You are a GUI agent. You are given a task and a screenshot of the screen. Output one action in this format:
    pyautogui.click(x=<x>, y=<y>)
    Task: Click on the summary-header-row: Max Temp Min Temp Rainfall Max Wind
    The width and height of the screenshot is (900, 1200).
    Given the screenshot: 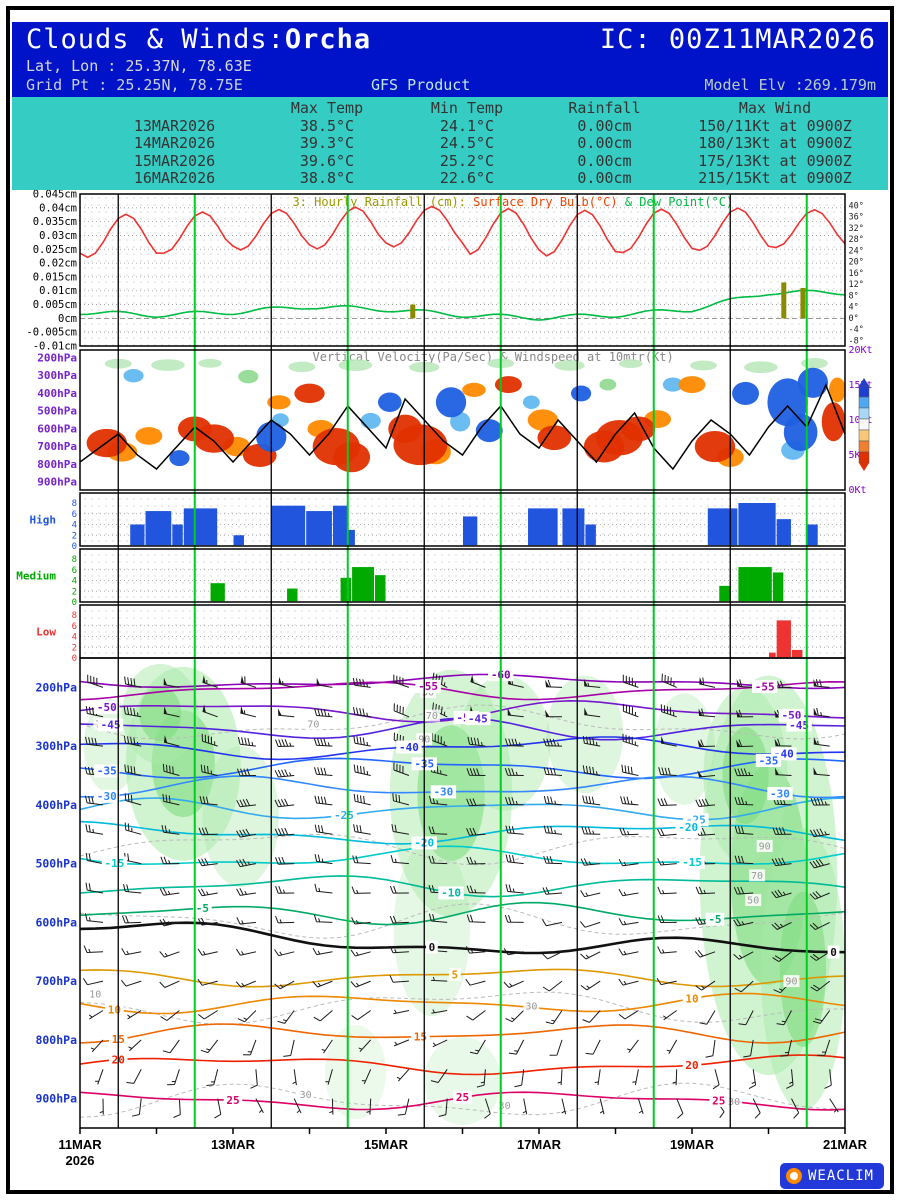 What is the action you would take?
    pyautogui.click(x=450, y=108)
    